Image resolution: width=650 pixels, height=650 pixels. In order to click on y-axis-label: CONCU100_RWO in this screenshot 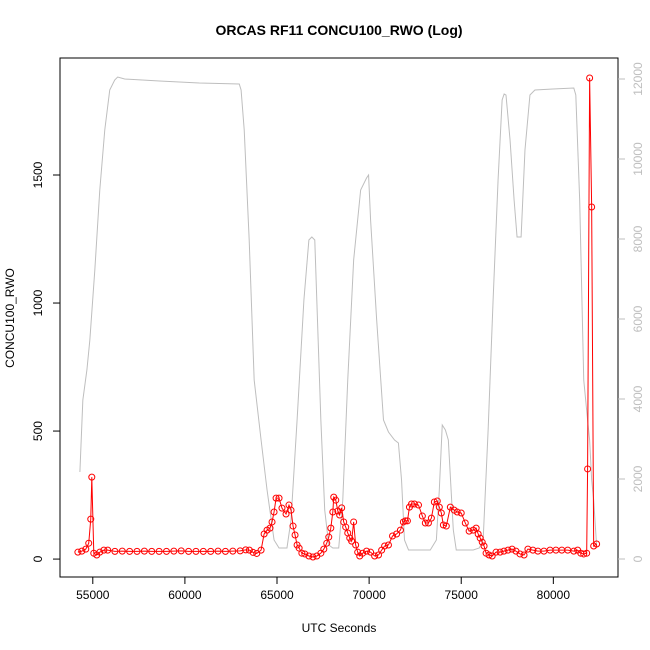, I will do `click(10, 318)`.